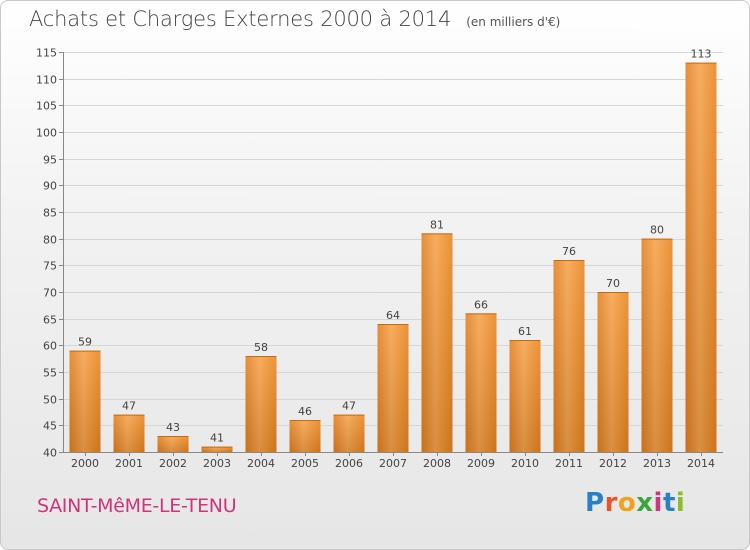 This screenshot has width=750, height=550. I want to click on logo-letter: x, so click(645, 503).